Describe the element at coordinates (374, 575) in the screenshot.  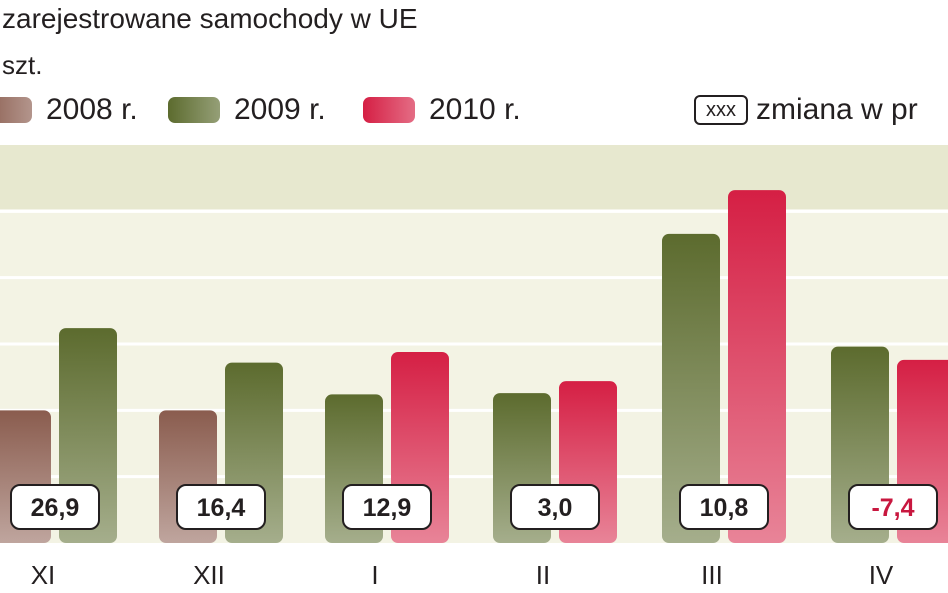
I see `category-label-I: I` at that location.